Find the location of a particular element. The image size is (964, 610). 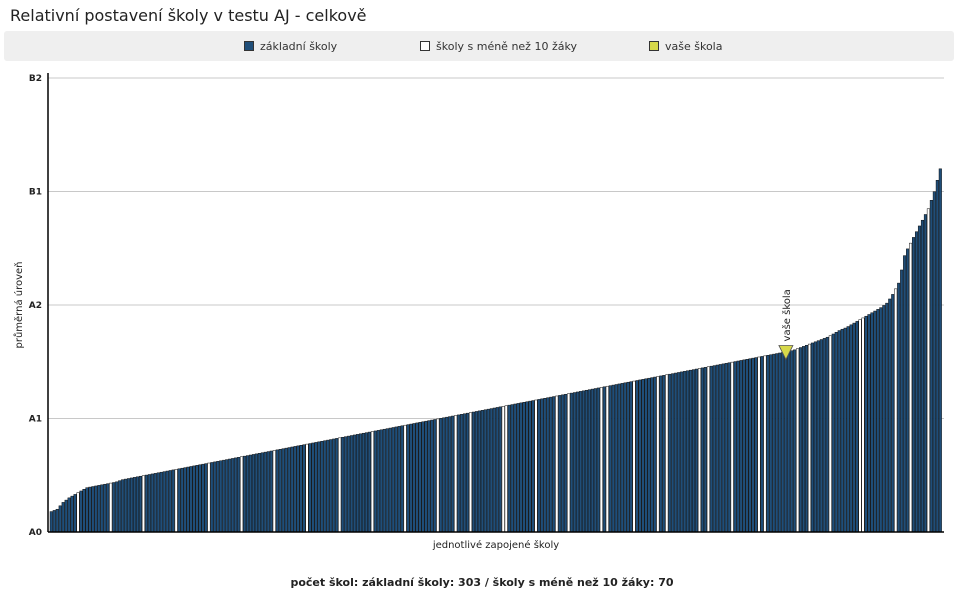

legend-label: vaše škola is located at coordinates (694, 46).